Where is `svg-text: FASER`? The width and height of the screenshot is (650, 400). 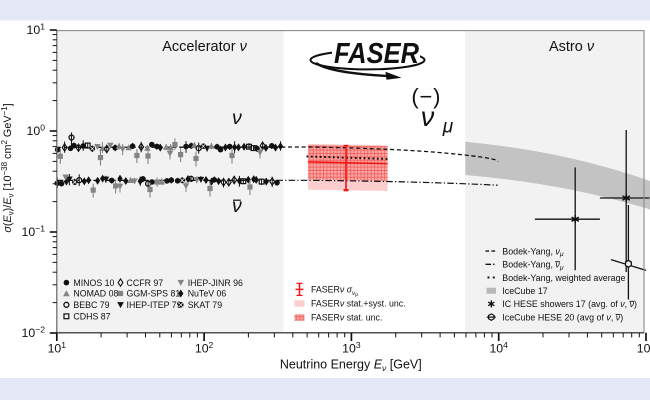 svg-text: FASER is located at coordinates (376, 54).